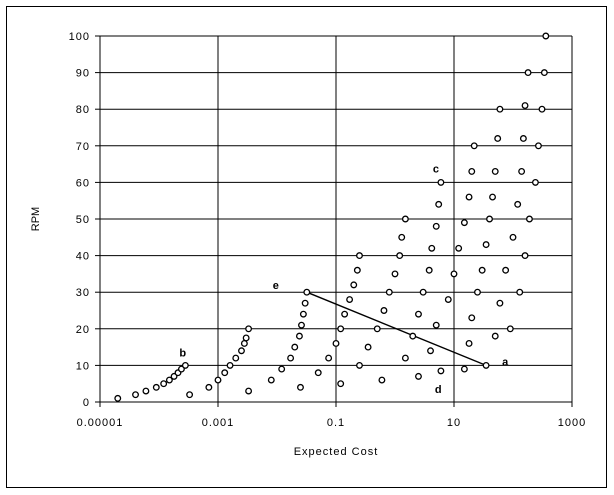 Image resolution: width=614 pixels, height=495 pixels. I want to click on y-tick-label: 40, so click(83, 257).